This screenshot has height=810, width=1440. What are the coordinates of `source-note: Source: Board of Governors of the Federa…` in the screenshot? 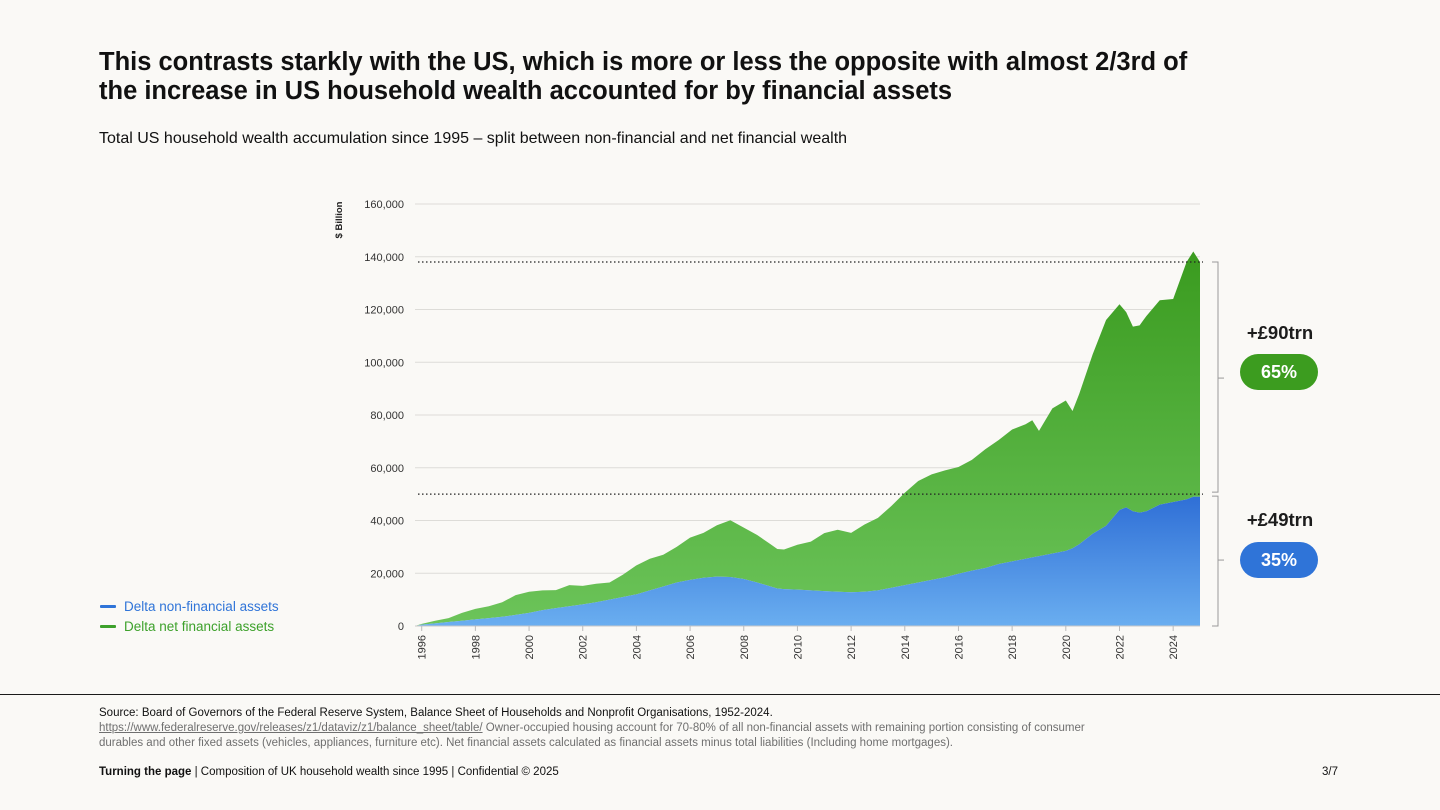 It's located at (599, 728).